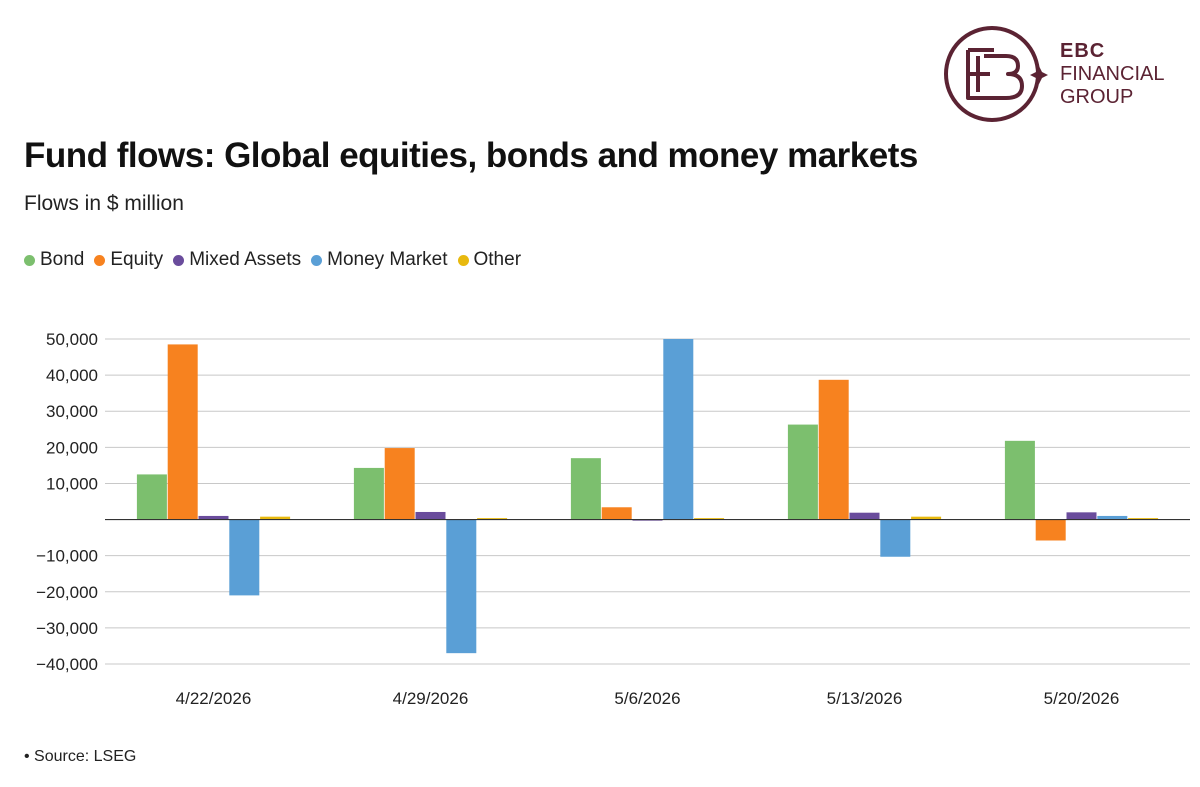 The width and height of the screenshot is (1200, 787). I want to click on legend-item-money-market: Money Market, so click(379, 260).